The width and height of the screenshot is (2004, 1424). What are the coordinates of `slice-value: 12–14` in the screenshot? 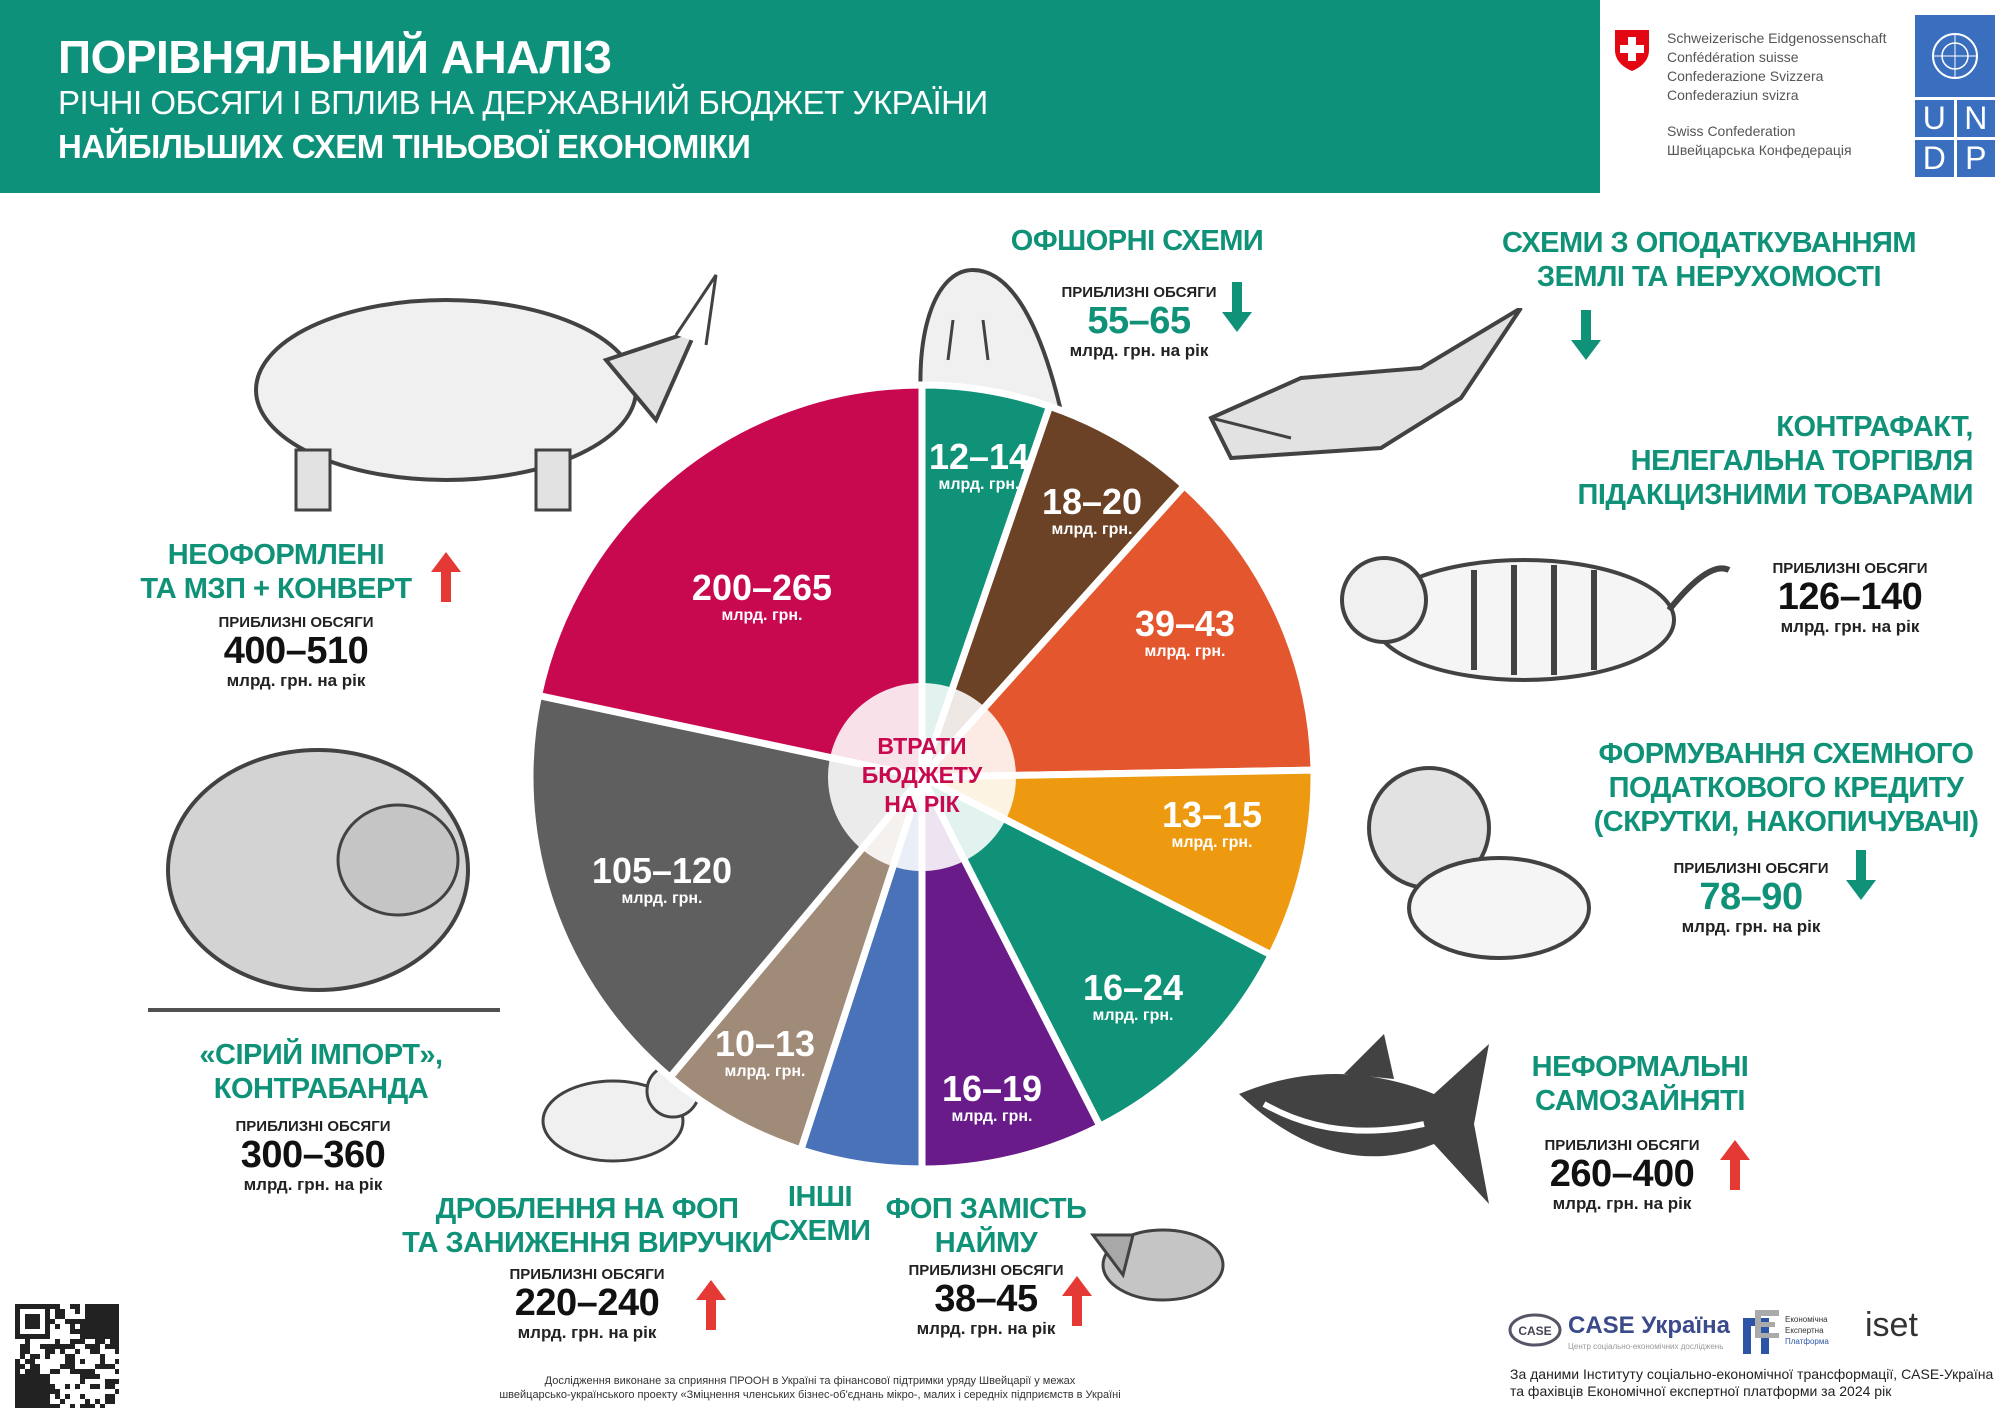 It's located at (979, 456).